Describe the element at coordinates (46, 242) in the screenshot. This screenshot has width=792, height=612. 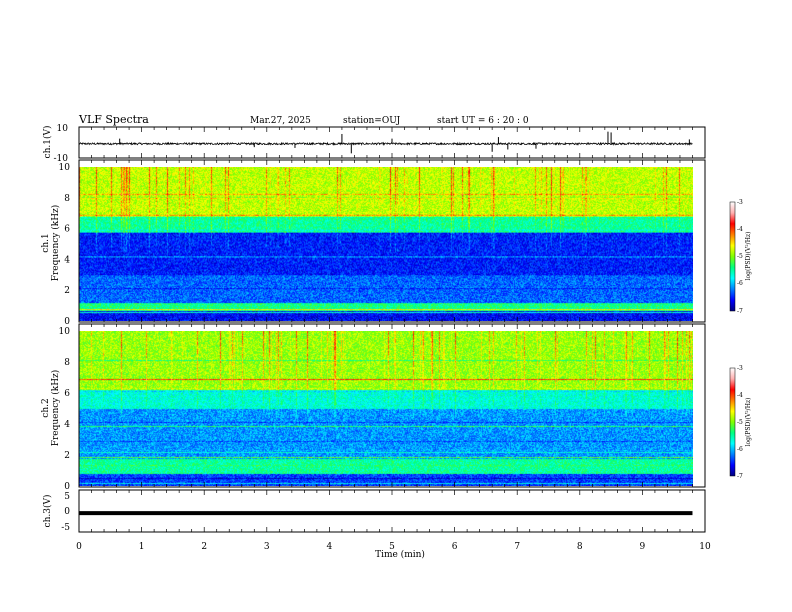
I see `ch1-spectrogram-ylabel-channel: ch.1` at that location.